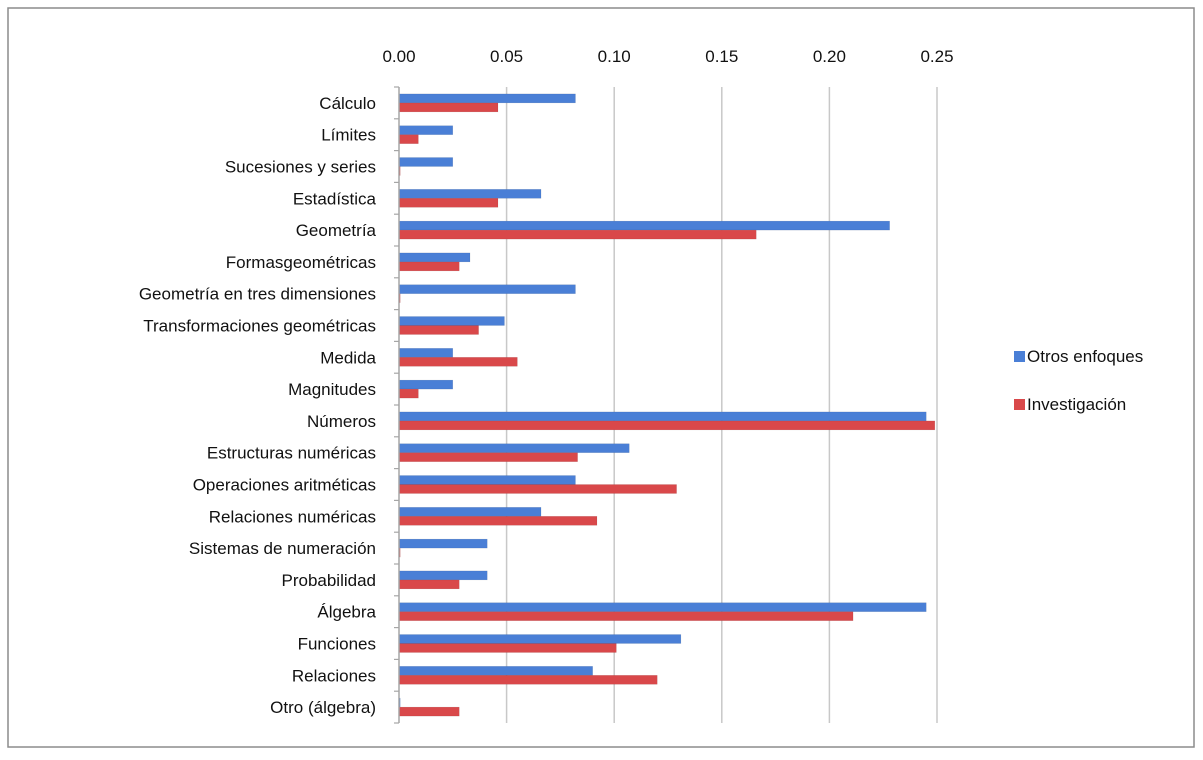 This screenshot has height=760, width=1203. Describe the element at coordinates (335, 198) in the screenshot. I see `category-label: Estadística` at that location.